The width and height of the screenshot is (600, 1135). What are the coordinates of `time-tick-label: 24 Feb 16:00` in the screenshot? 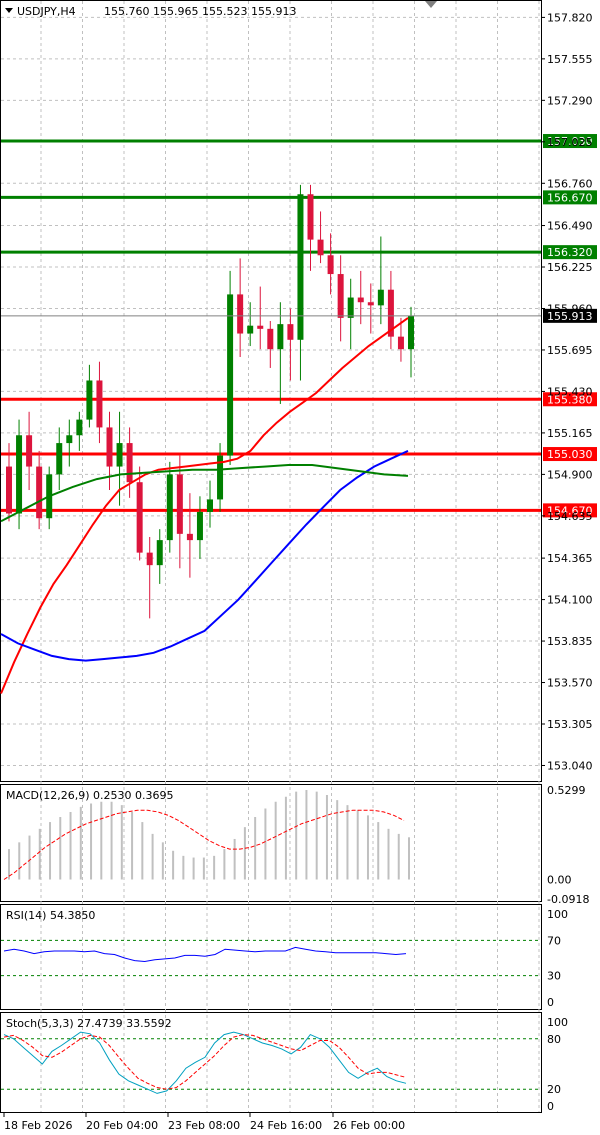 It's located at (286, 1125).